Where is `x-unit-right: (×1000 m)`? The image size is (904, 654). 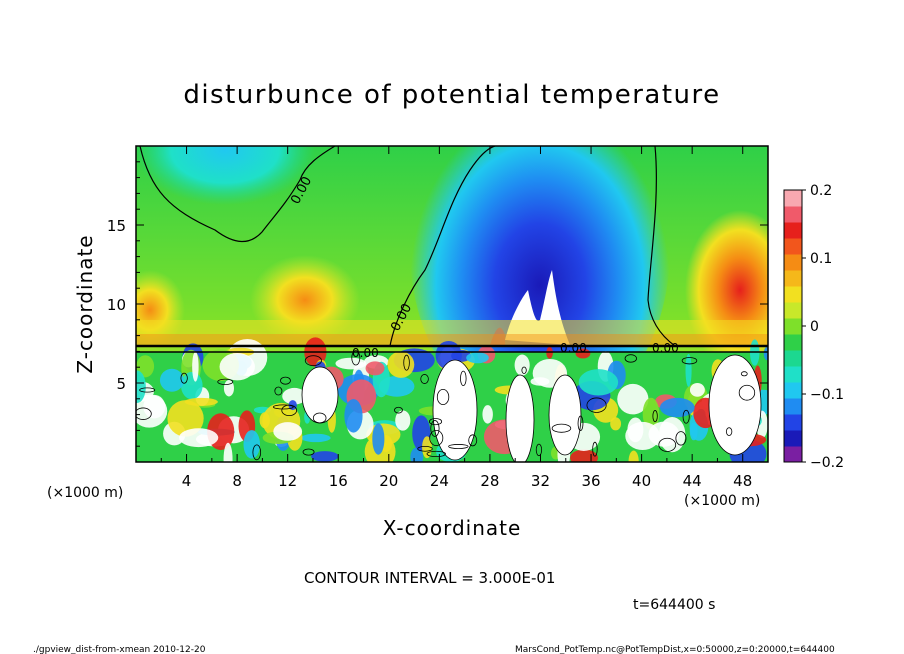
x-unit-right: (×1000 m) is located at coordinates (722, 501).